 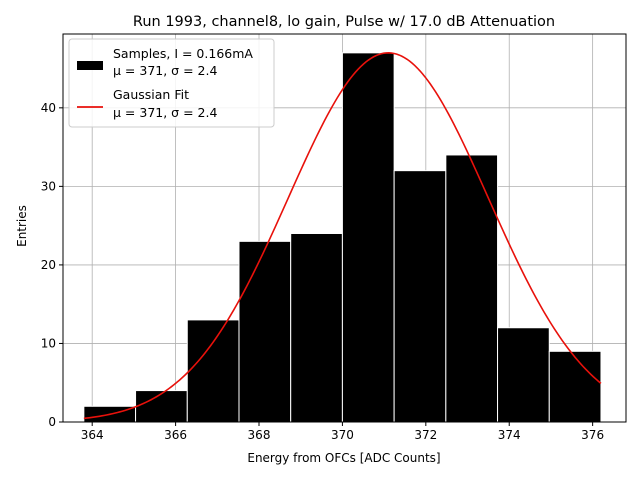 What do you see at coordinates (52, 422) in the screenshot?
I see `y-tick-label: 0` at bounding box center [52, 422].